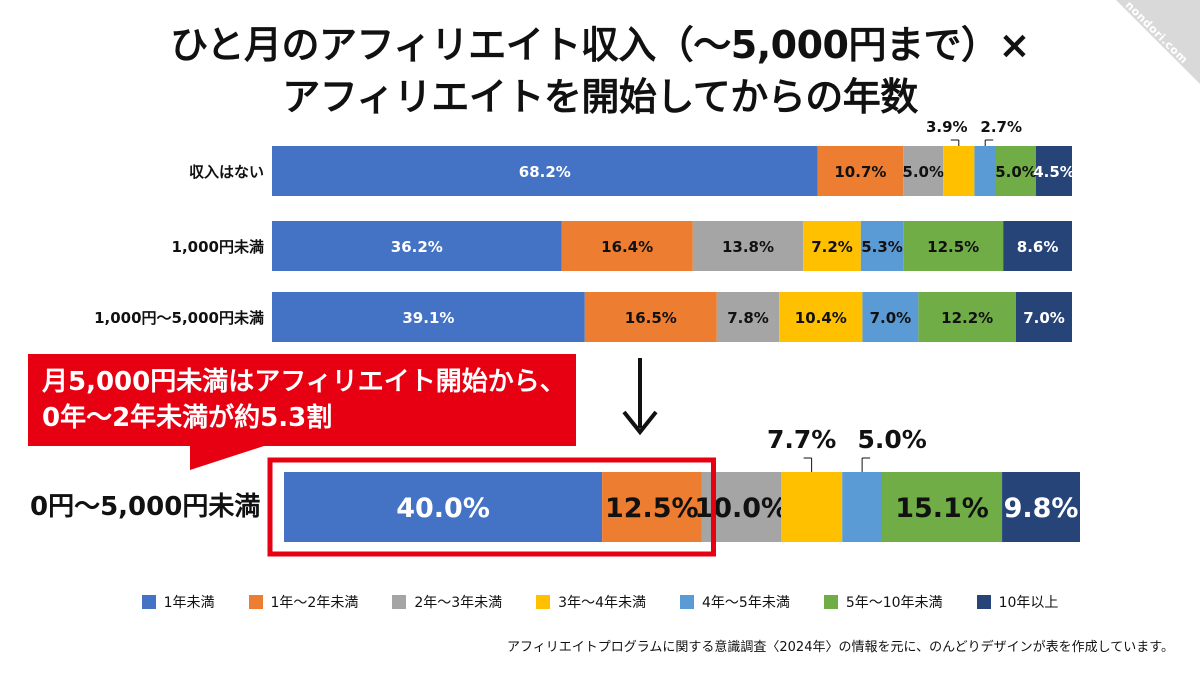  I want to click on legend-label: 1年〜2年未満, so click(314, 603).